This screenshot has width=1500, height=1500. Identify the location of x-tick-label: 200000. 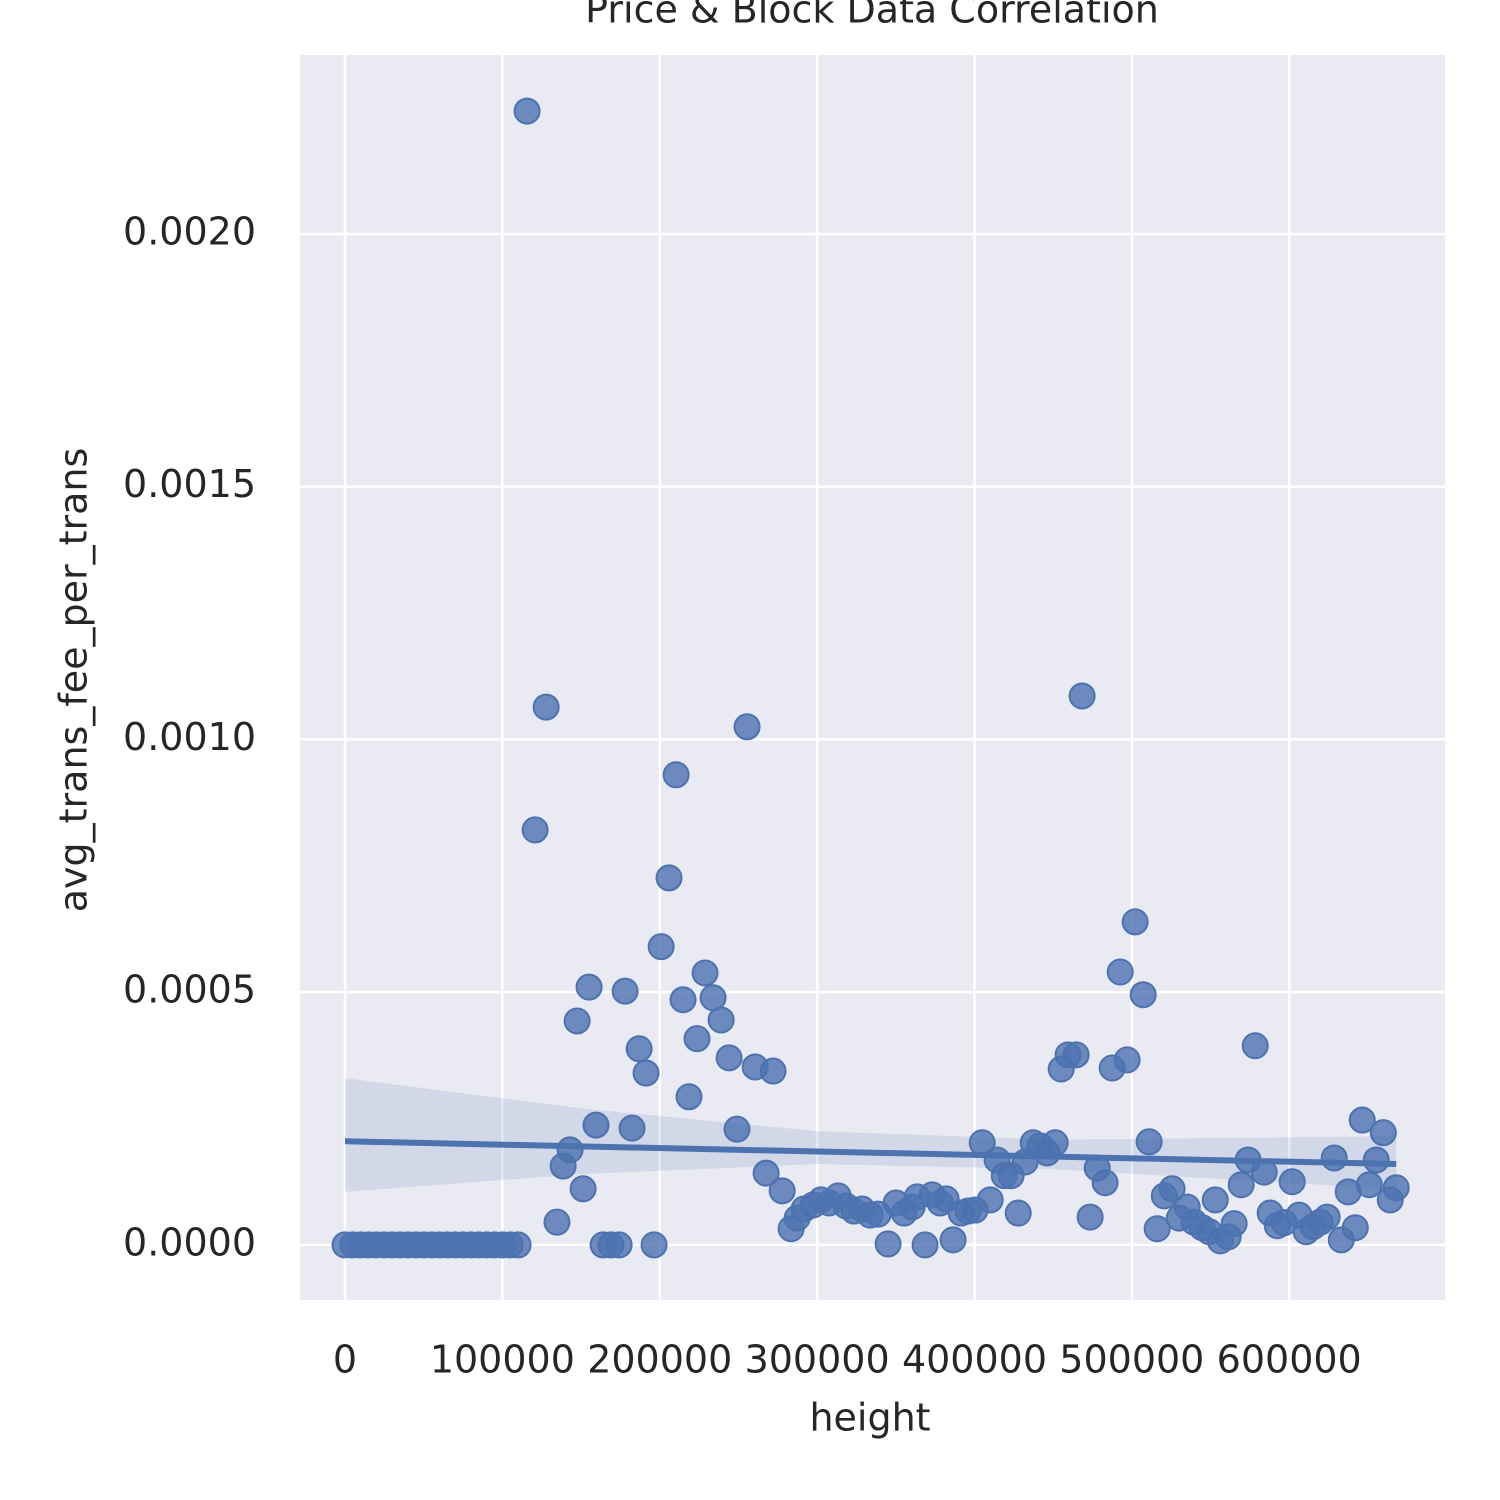
(659, 1360).